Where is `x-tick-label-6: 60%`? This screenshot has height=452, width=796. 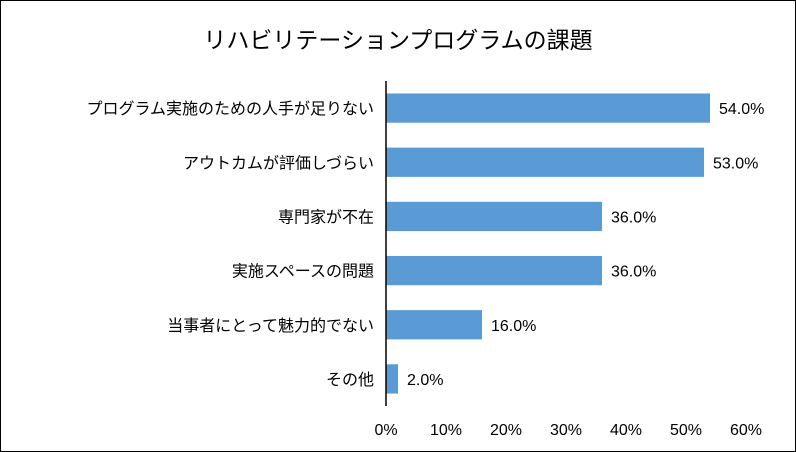
x-tick-label-6: 60% is located at coordinates (746, 430).